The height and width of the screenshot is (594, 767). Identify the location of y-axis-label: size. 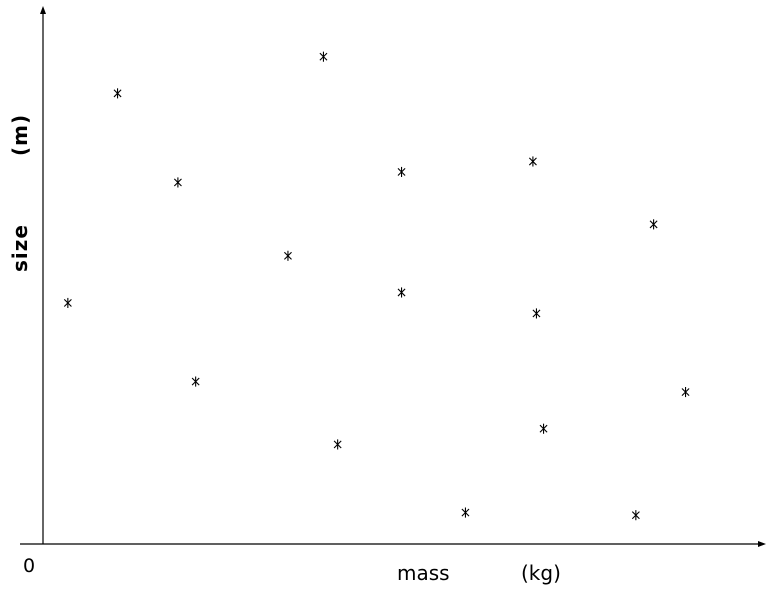
(20, 248).